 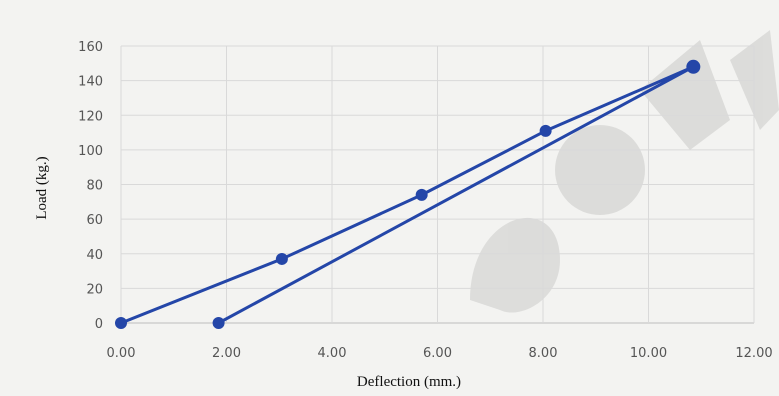 What do you see at coordinates (753, 353) in the screenshot?
I see `x-tick-label: 12.00` at bounding box center [753, 353].